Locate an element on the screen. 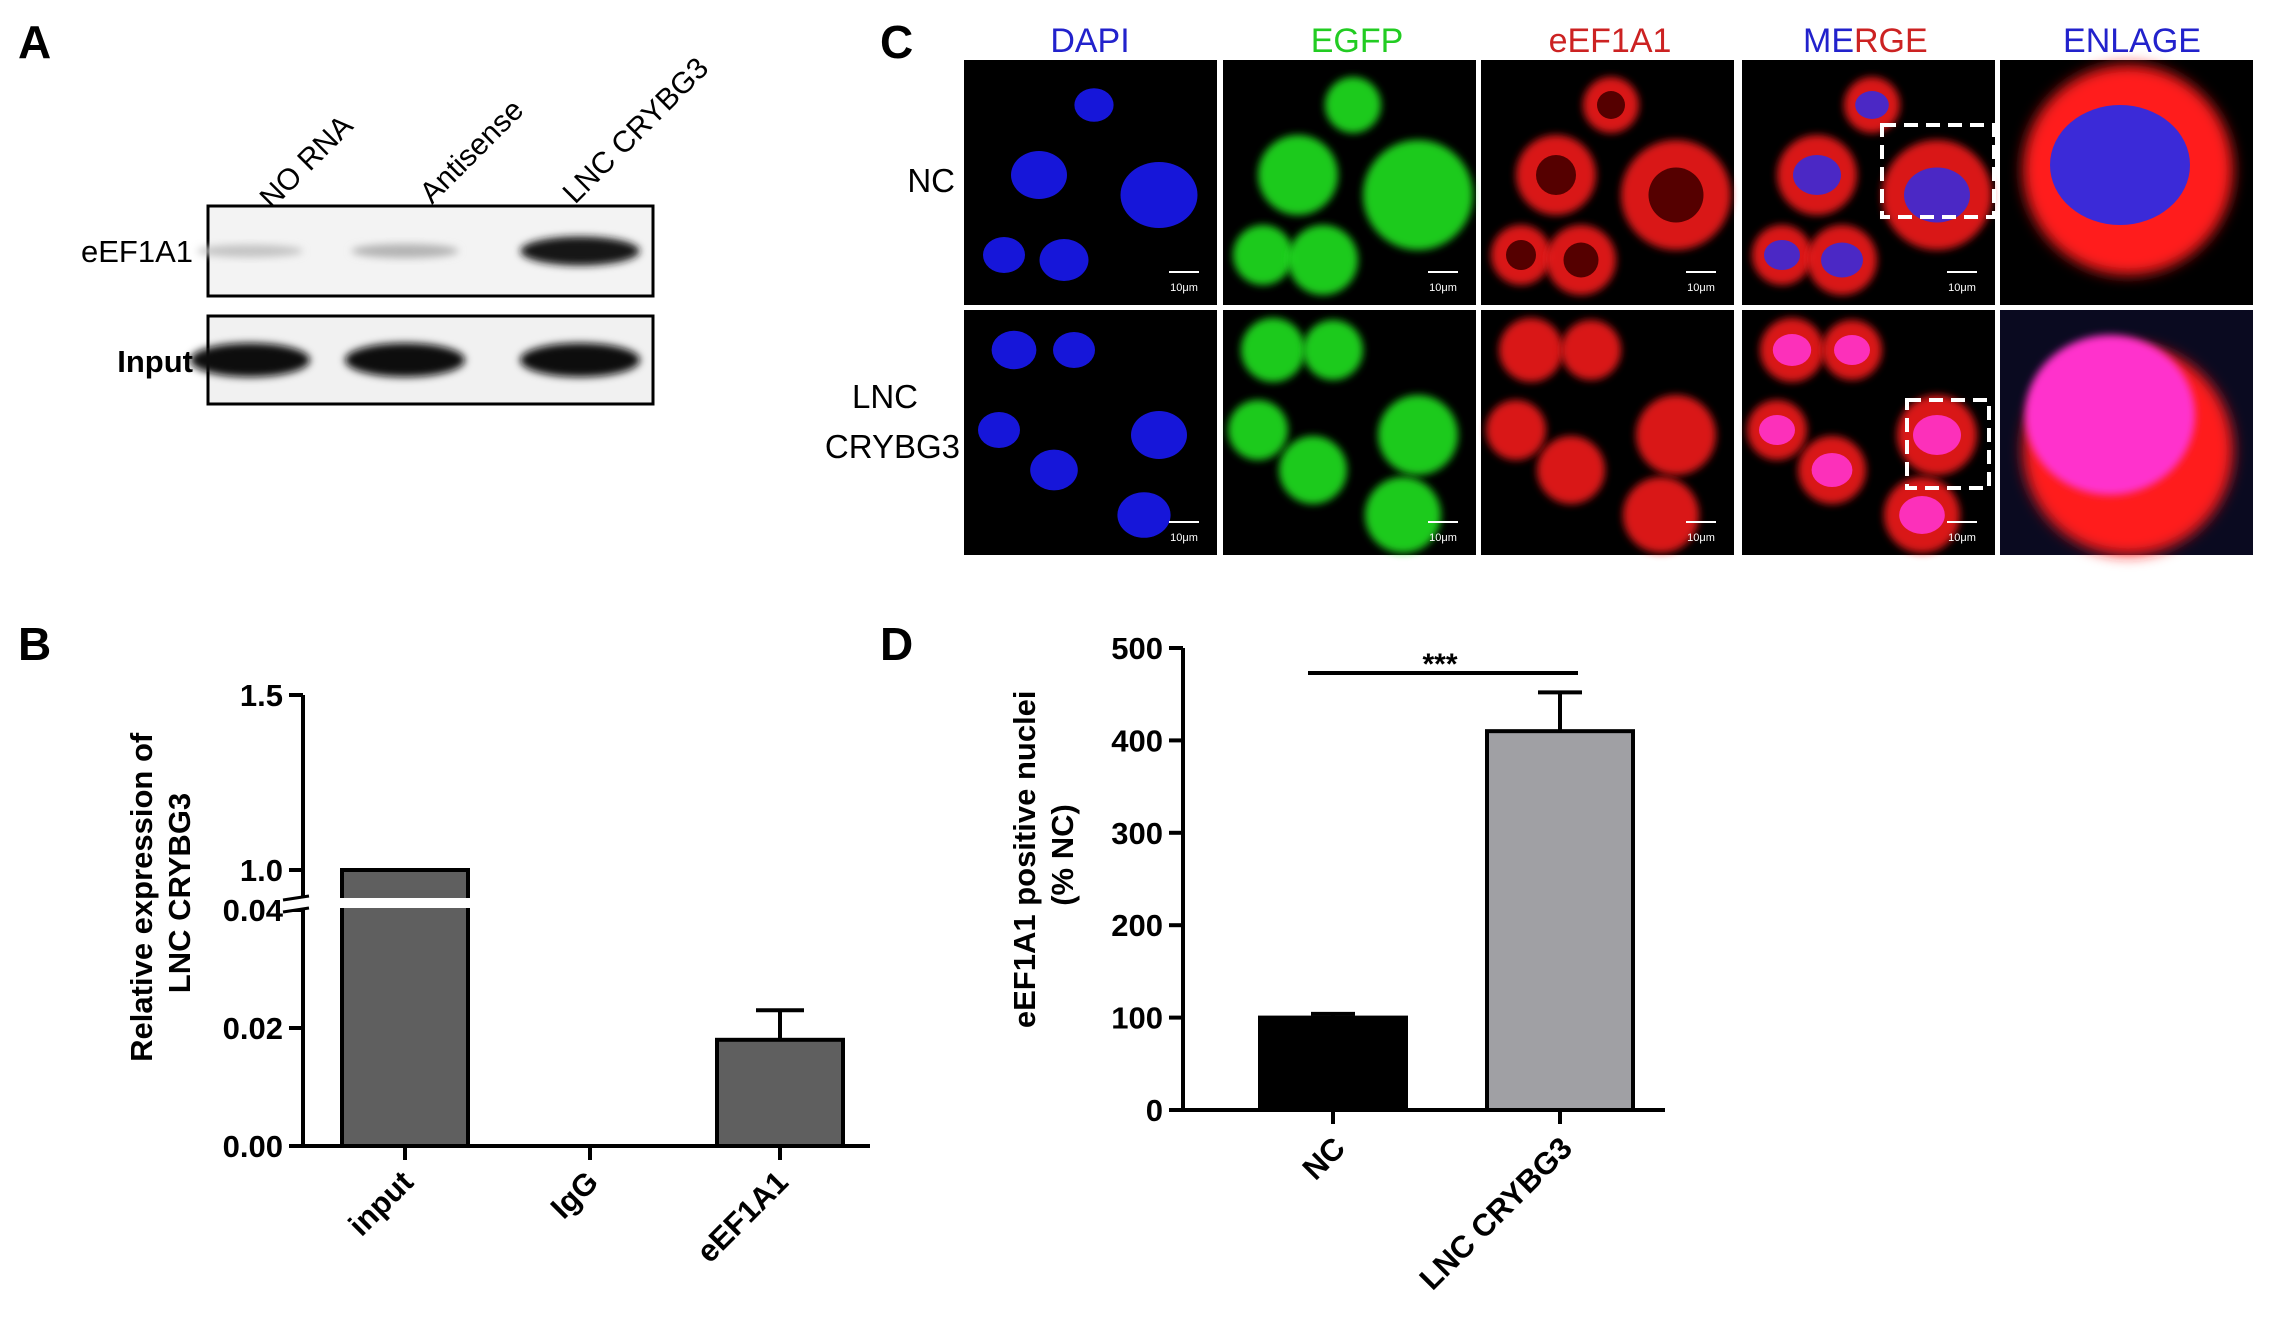 Image resolution: width=2273 pixels, height=1330 pixels. chart-d-y-tick-label: 200 is located at coordinates (1137, 925).